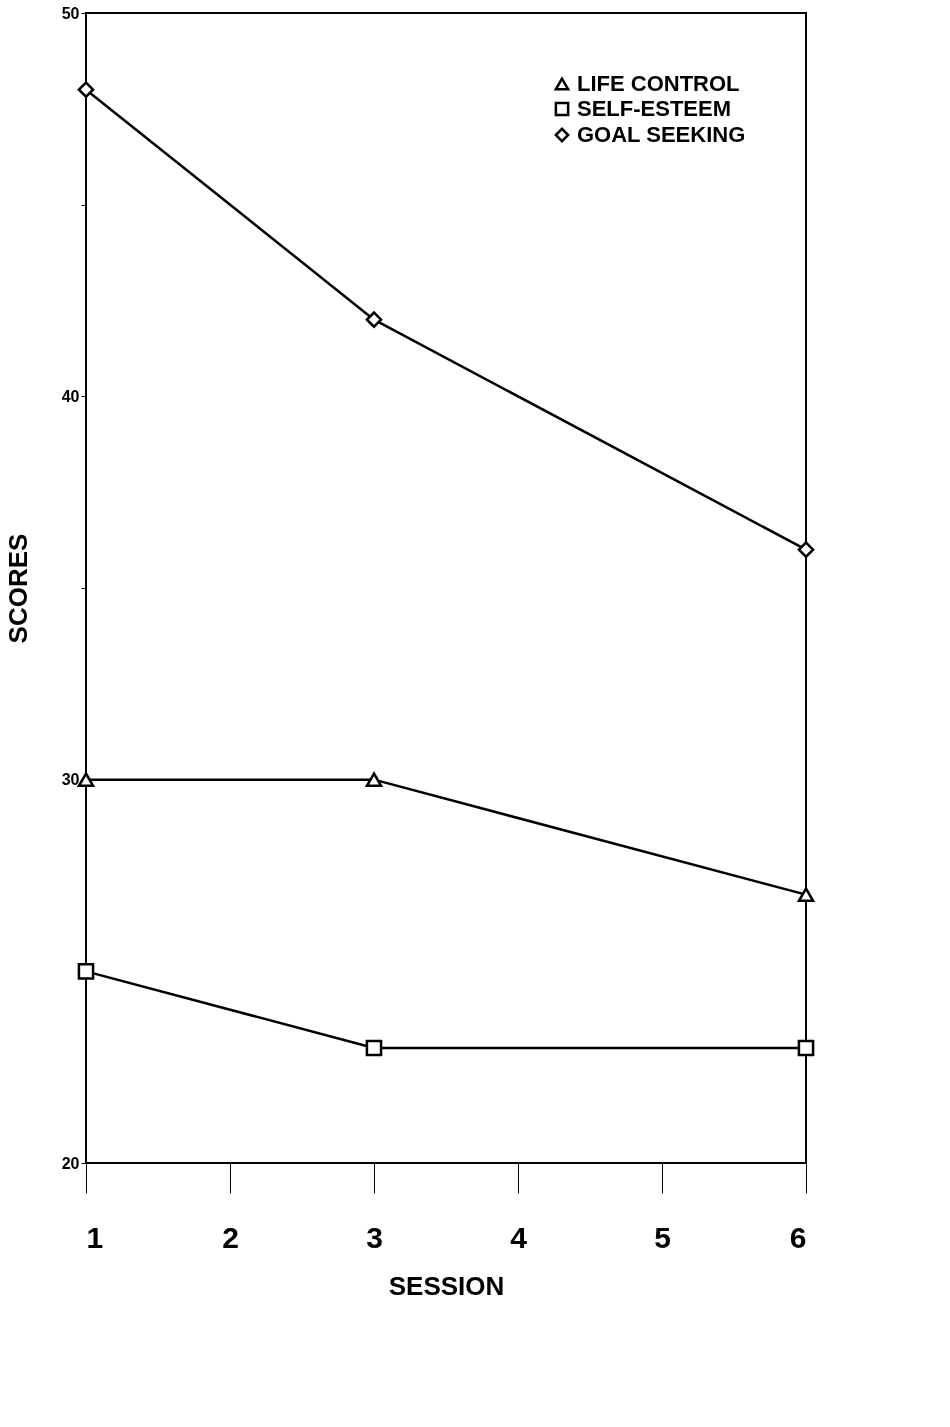 This screenshot has width=950, height=1427. I want to click on legend-label: SELF-ESTEEM, so click(654, 108).